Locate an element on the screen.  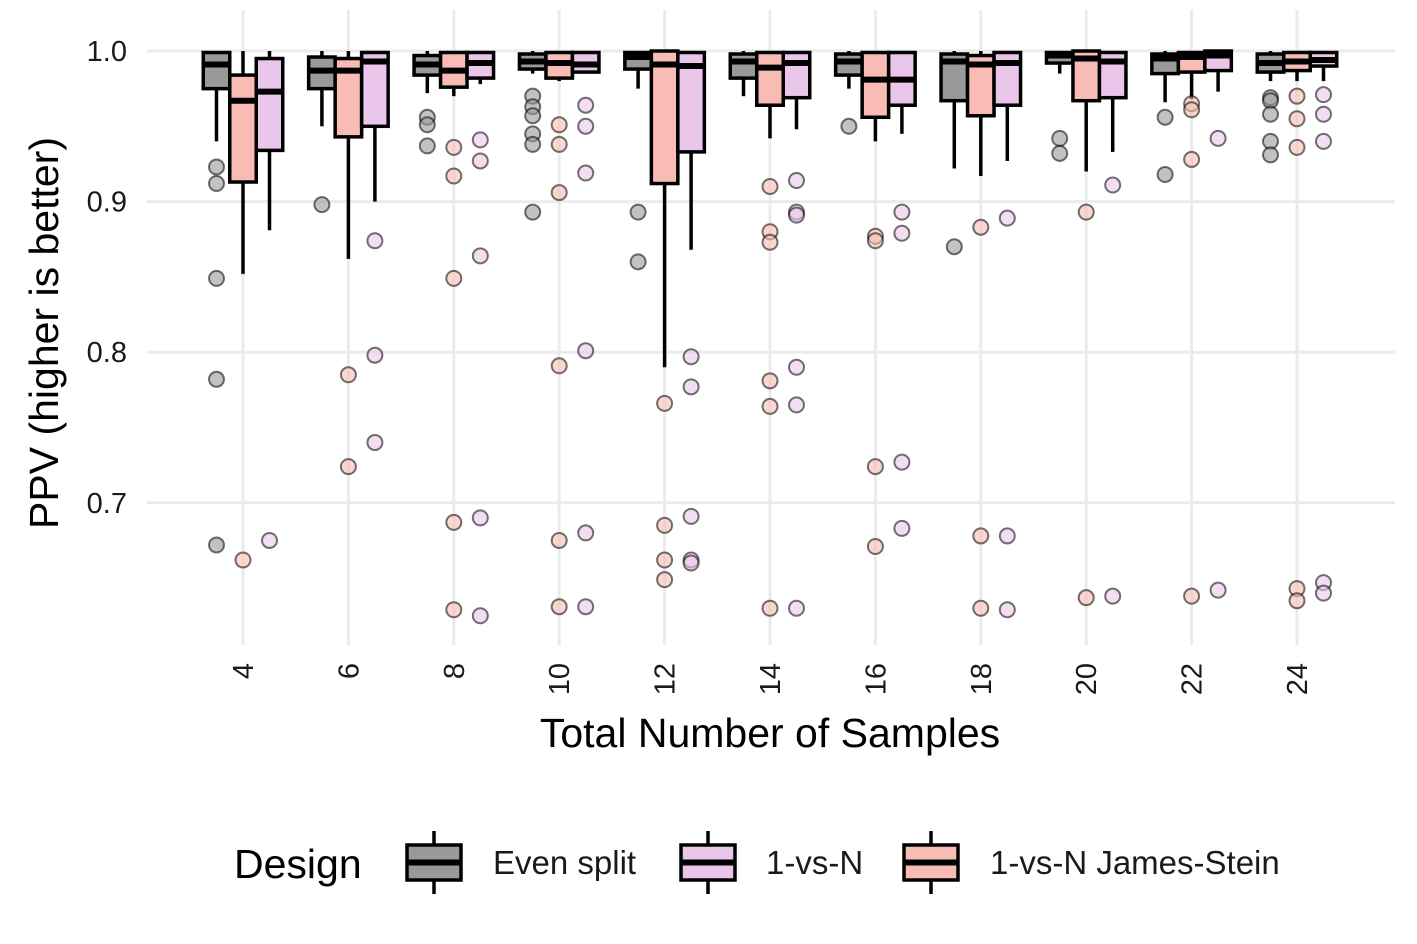
x-tick-label: 20 is located at coordinates (1087, 679).